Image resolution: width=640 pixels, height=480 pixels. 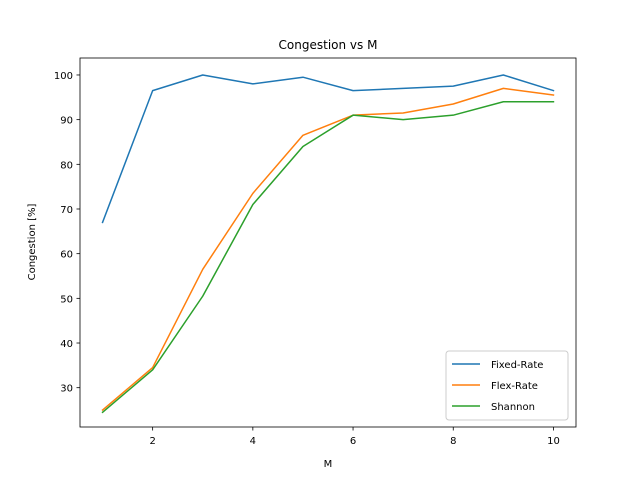 I want to click on legend-label-flex-rate: Flex-Rate, so click(x=514, y=386).